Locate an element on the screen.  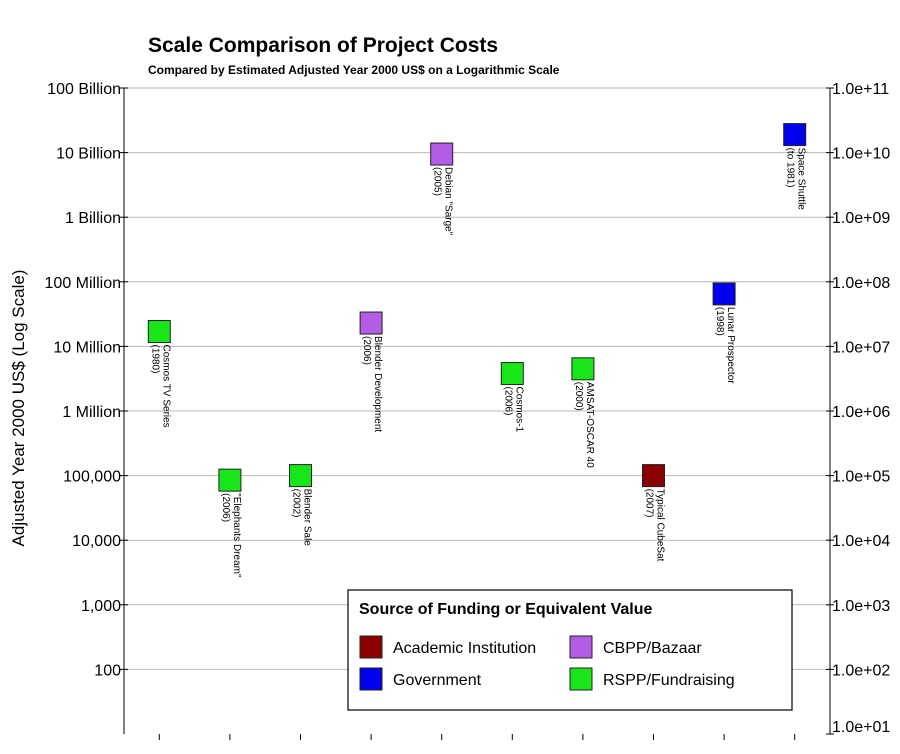
data-point-label: Lunar Prospector(1998) is located at coordinates (725, 345).